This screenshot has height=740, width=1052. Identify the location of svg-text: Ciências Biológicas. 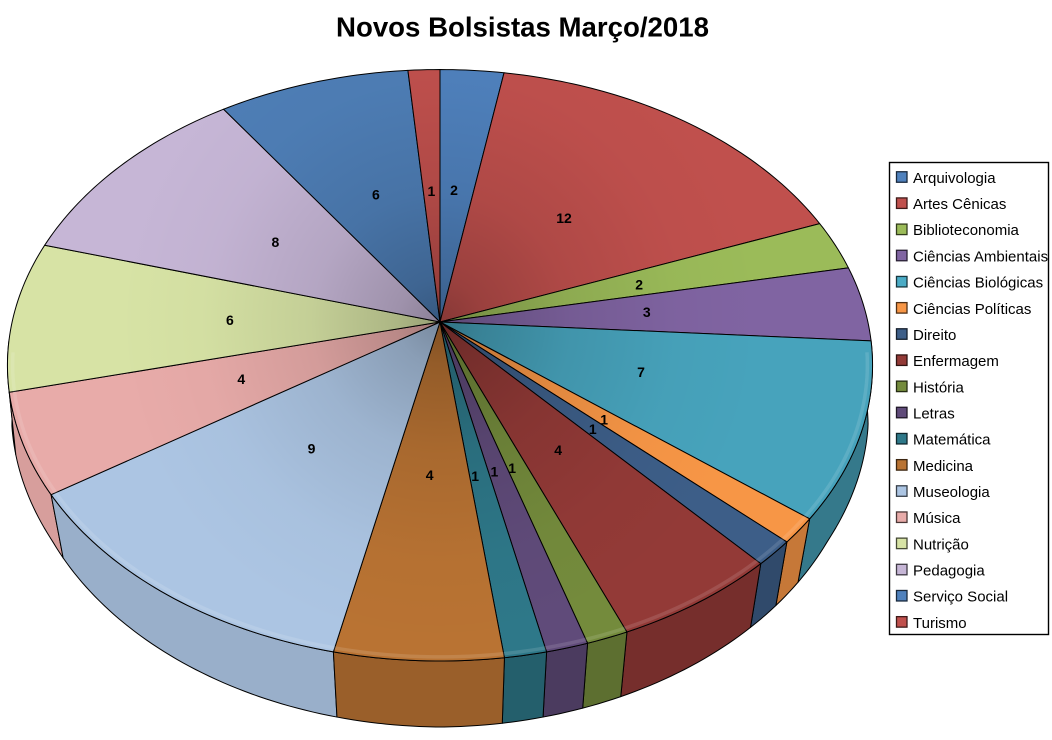
(978, 283).